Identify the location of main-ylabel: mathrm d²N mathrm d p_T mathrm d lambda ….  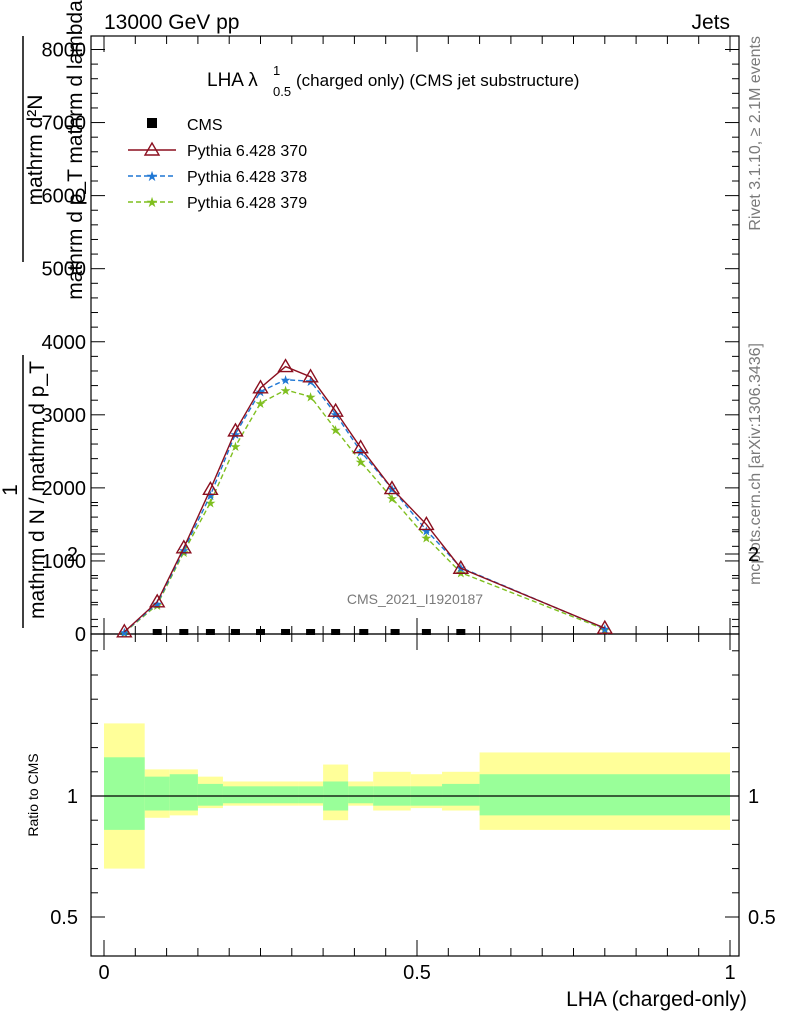
(43, 314).